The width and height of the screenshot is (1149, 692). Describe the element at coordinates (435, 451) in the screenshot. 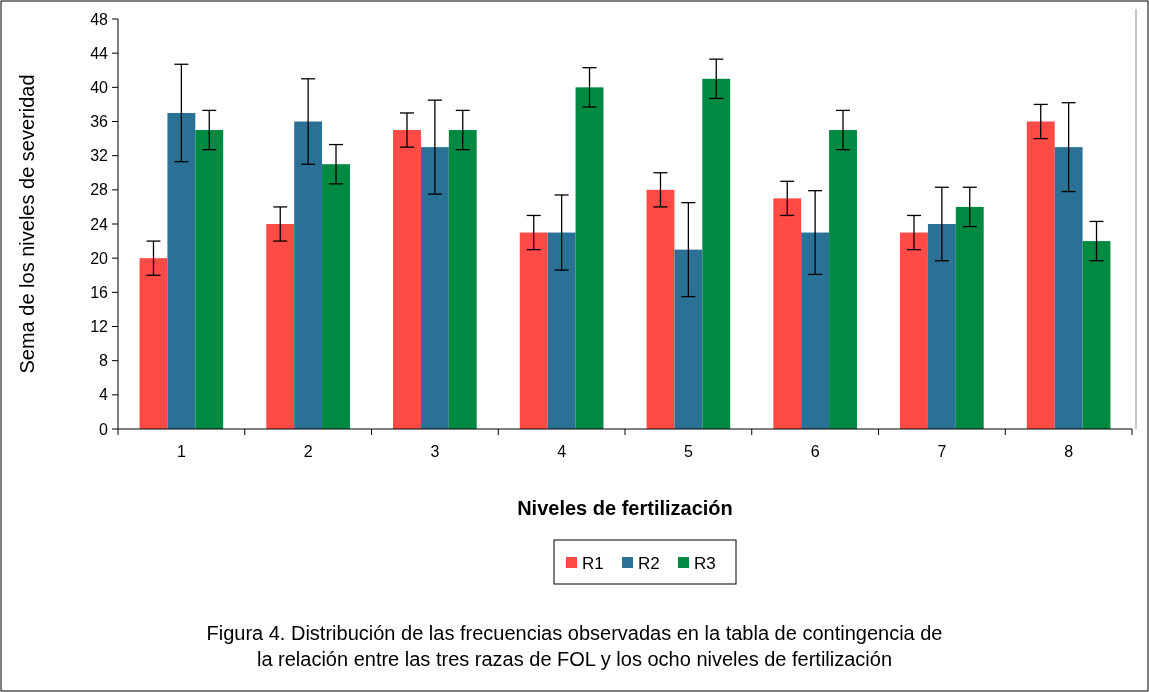

I see `x-tick-label: 3` at that location.